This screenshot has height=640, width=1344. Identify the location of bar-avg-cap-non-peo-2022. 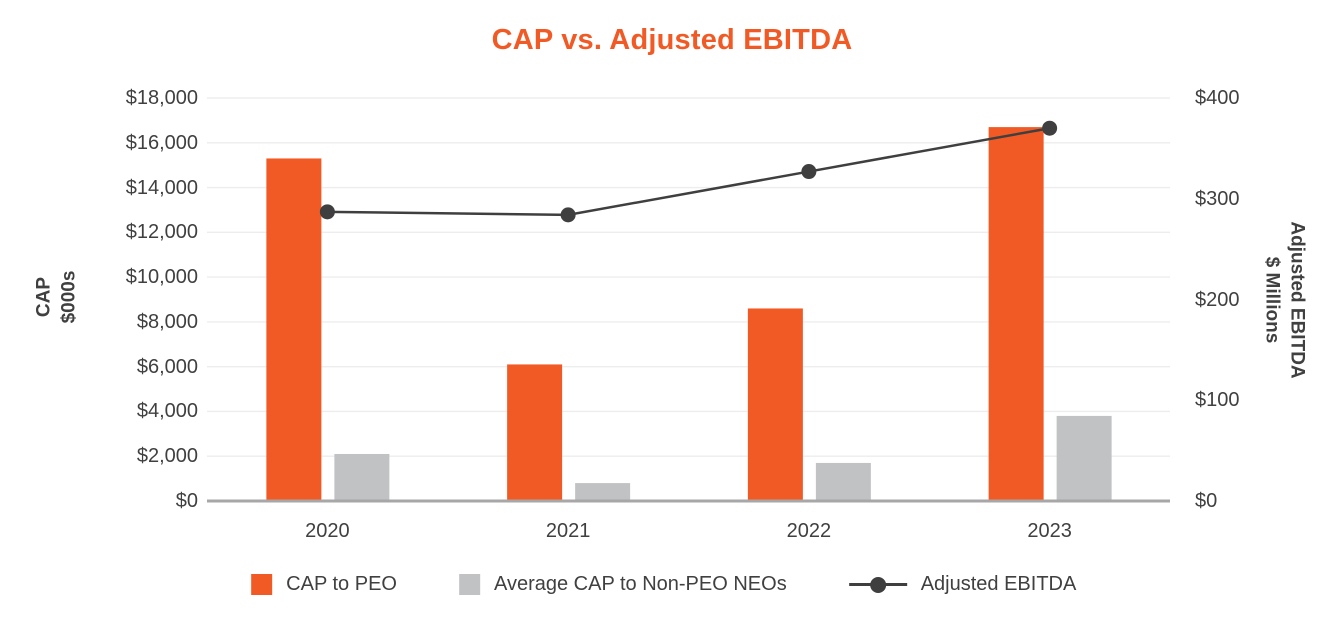
(843, 481).